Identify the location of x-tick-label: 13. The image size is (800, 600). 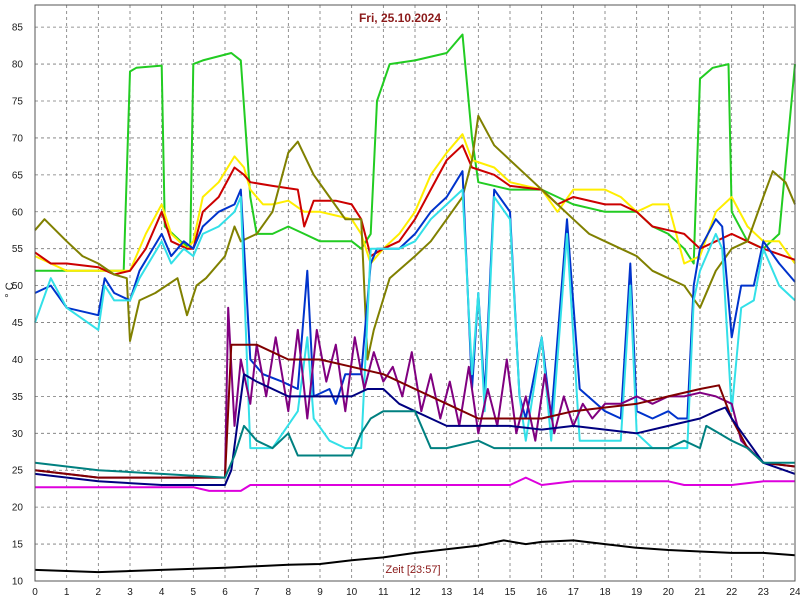
(447, 592).